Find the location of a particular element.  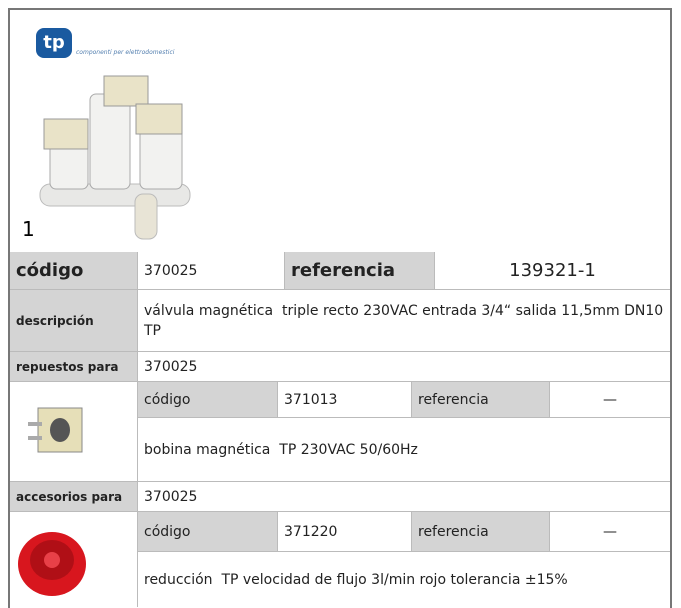

accessories-for: 370025 is located at coordinates (404, 497).